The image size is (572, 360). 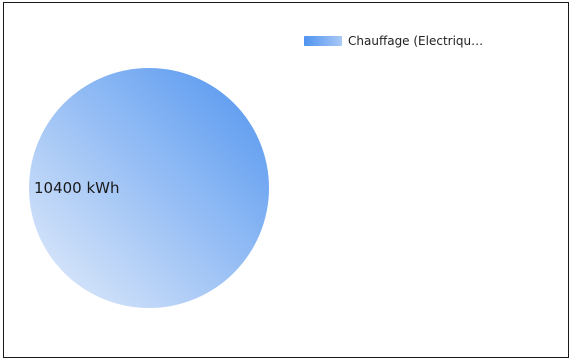 What do you see at coordinates (323, 41) in the screenshot?
I see `legend-swatch` at bounding box center [323, 41].